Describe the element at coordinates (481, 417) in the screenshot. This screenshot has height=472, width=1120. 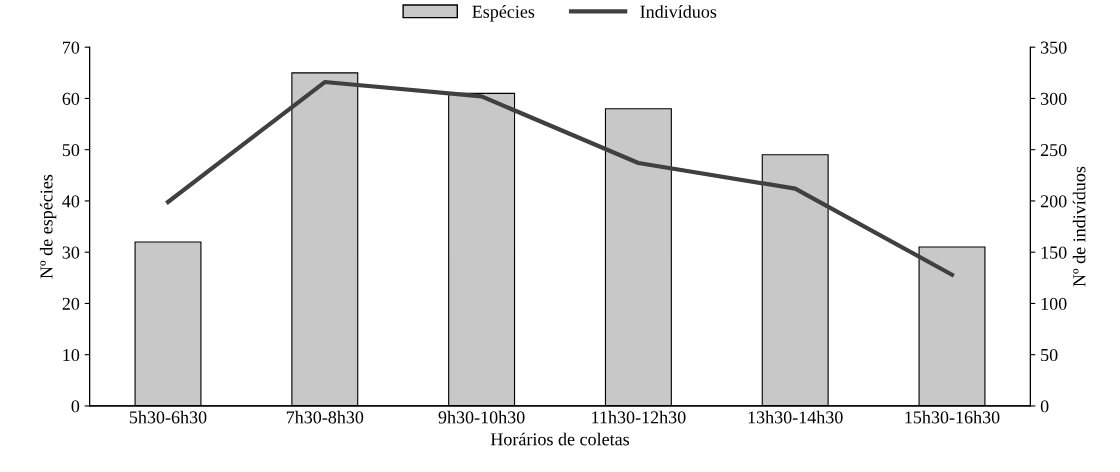
I see `x-tick-label: 9h30-10h30` at that location.